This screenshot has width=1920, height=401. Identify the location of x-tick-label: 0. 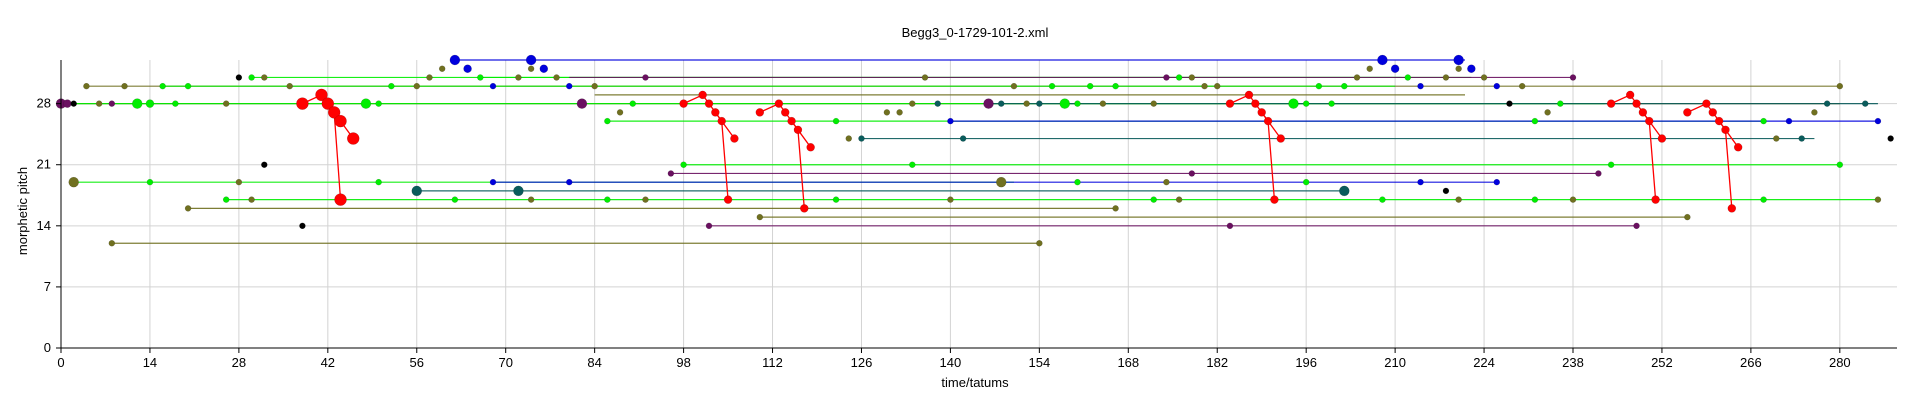
(60, 362).